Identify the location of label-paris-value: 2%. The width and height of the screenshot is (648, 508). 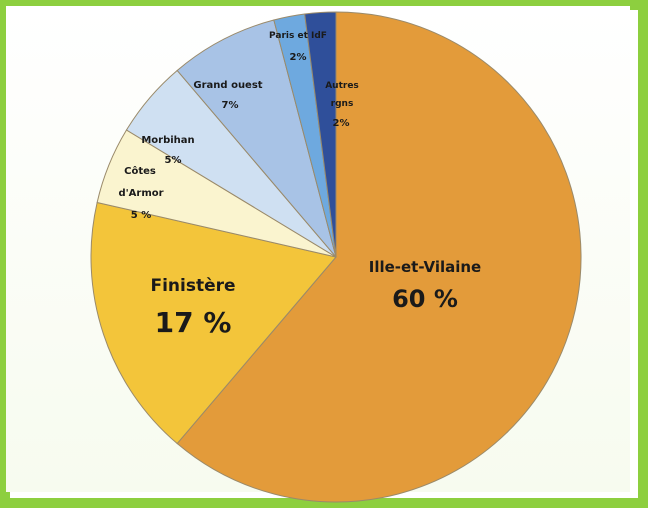
(298, 57).